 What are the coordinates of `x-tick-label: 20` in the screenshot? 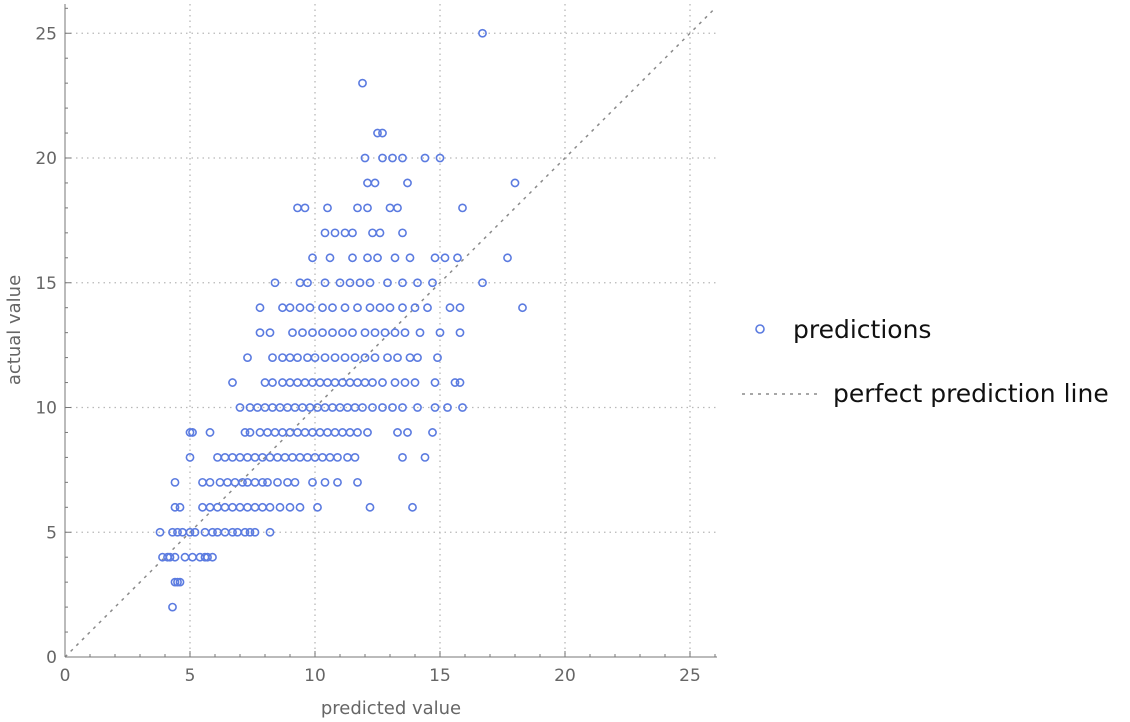 It's located at (565, 676).